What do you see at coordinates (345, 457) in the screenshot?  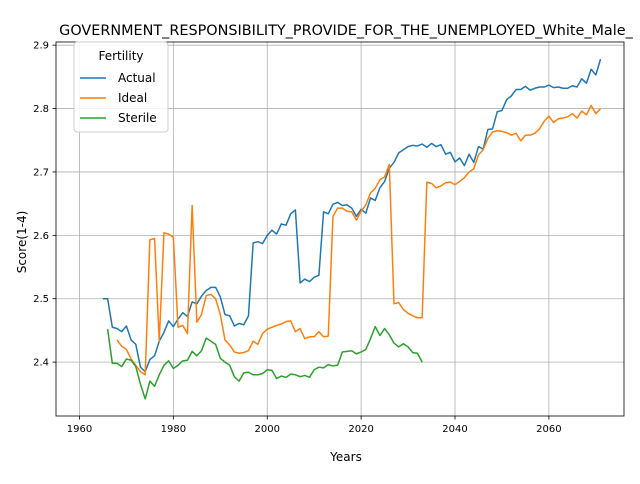 I see `x-axis-label: Years` at bounding box center [345, 457].